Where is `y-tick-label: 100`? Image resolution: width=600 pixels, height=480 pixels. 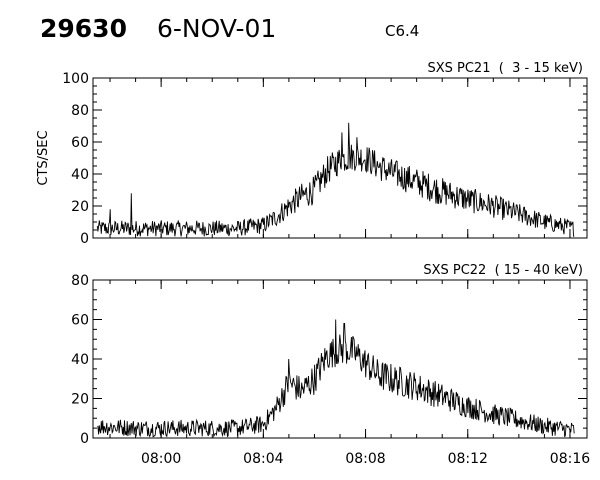
y-tick-label: 100 is located at coordinates (75, 79).